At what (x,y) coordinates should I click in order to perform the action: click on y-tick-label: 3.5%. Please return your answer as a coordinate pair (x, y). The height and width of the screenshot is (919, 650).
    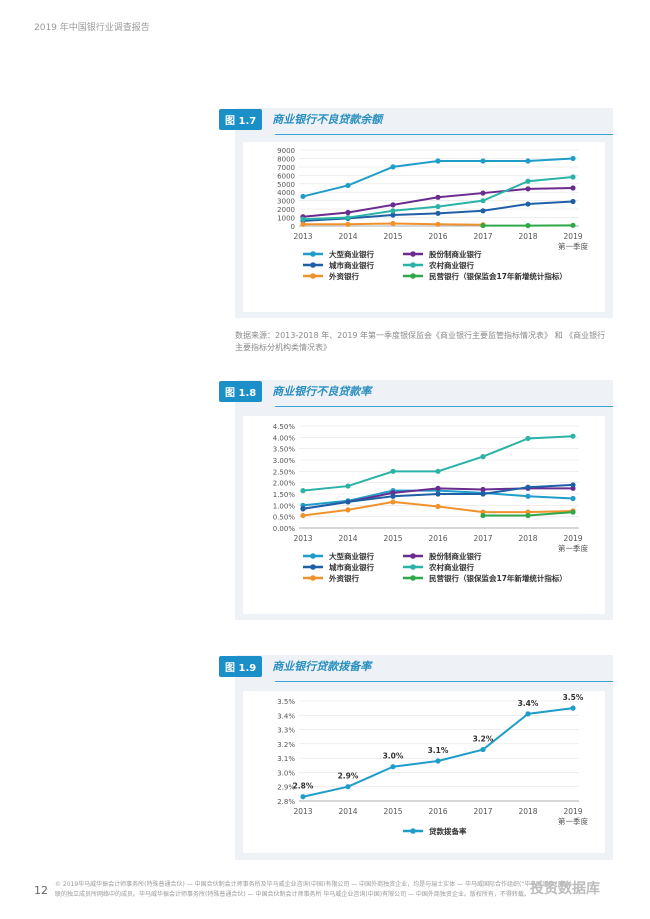
    Looking at the image, I should click on (286, 702).